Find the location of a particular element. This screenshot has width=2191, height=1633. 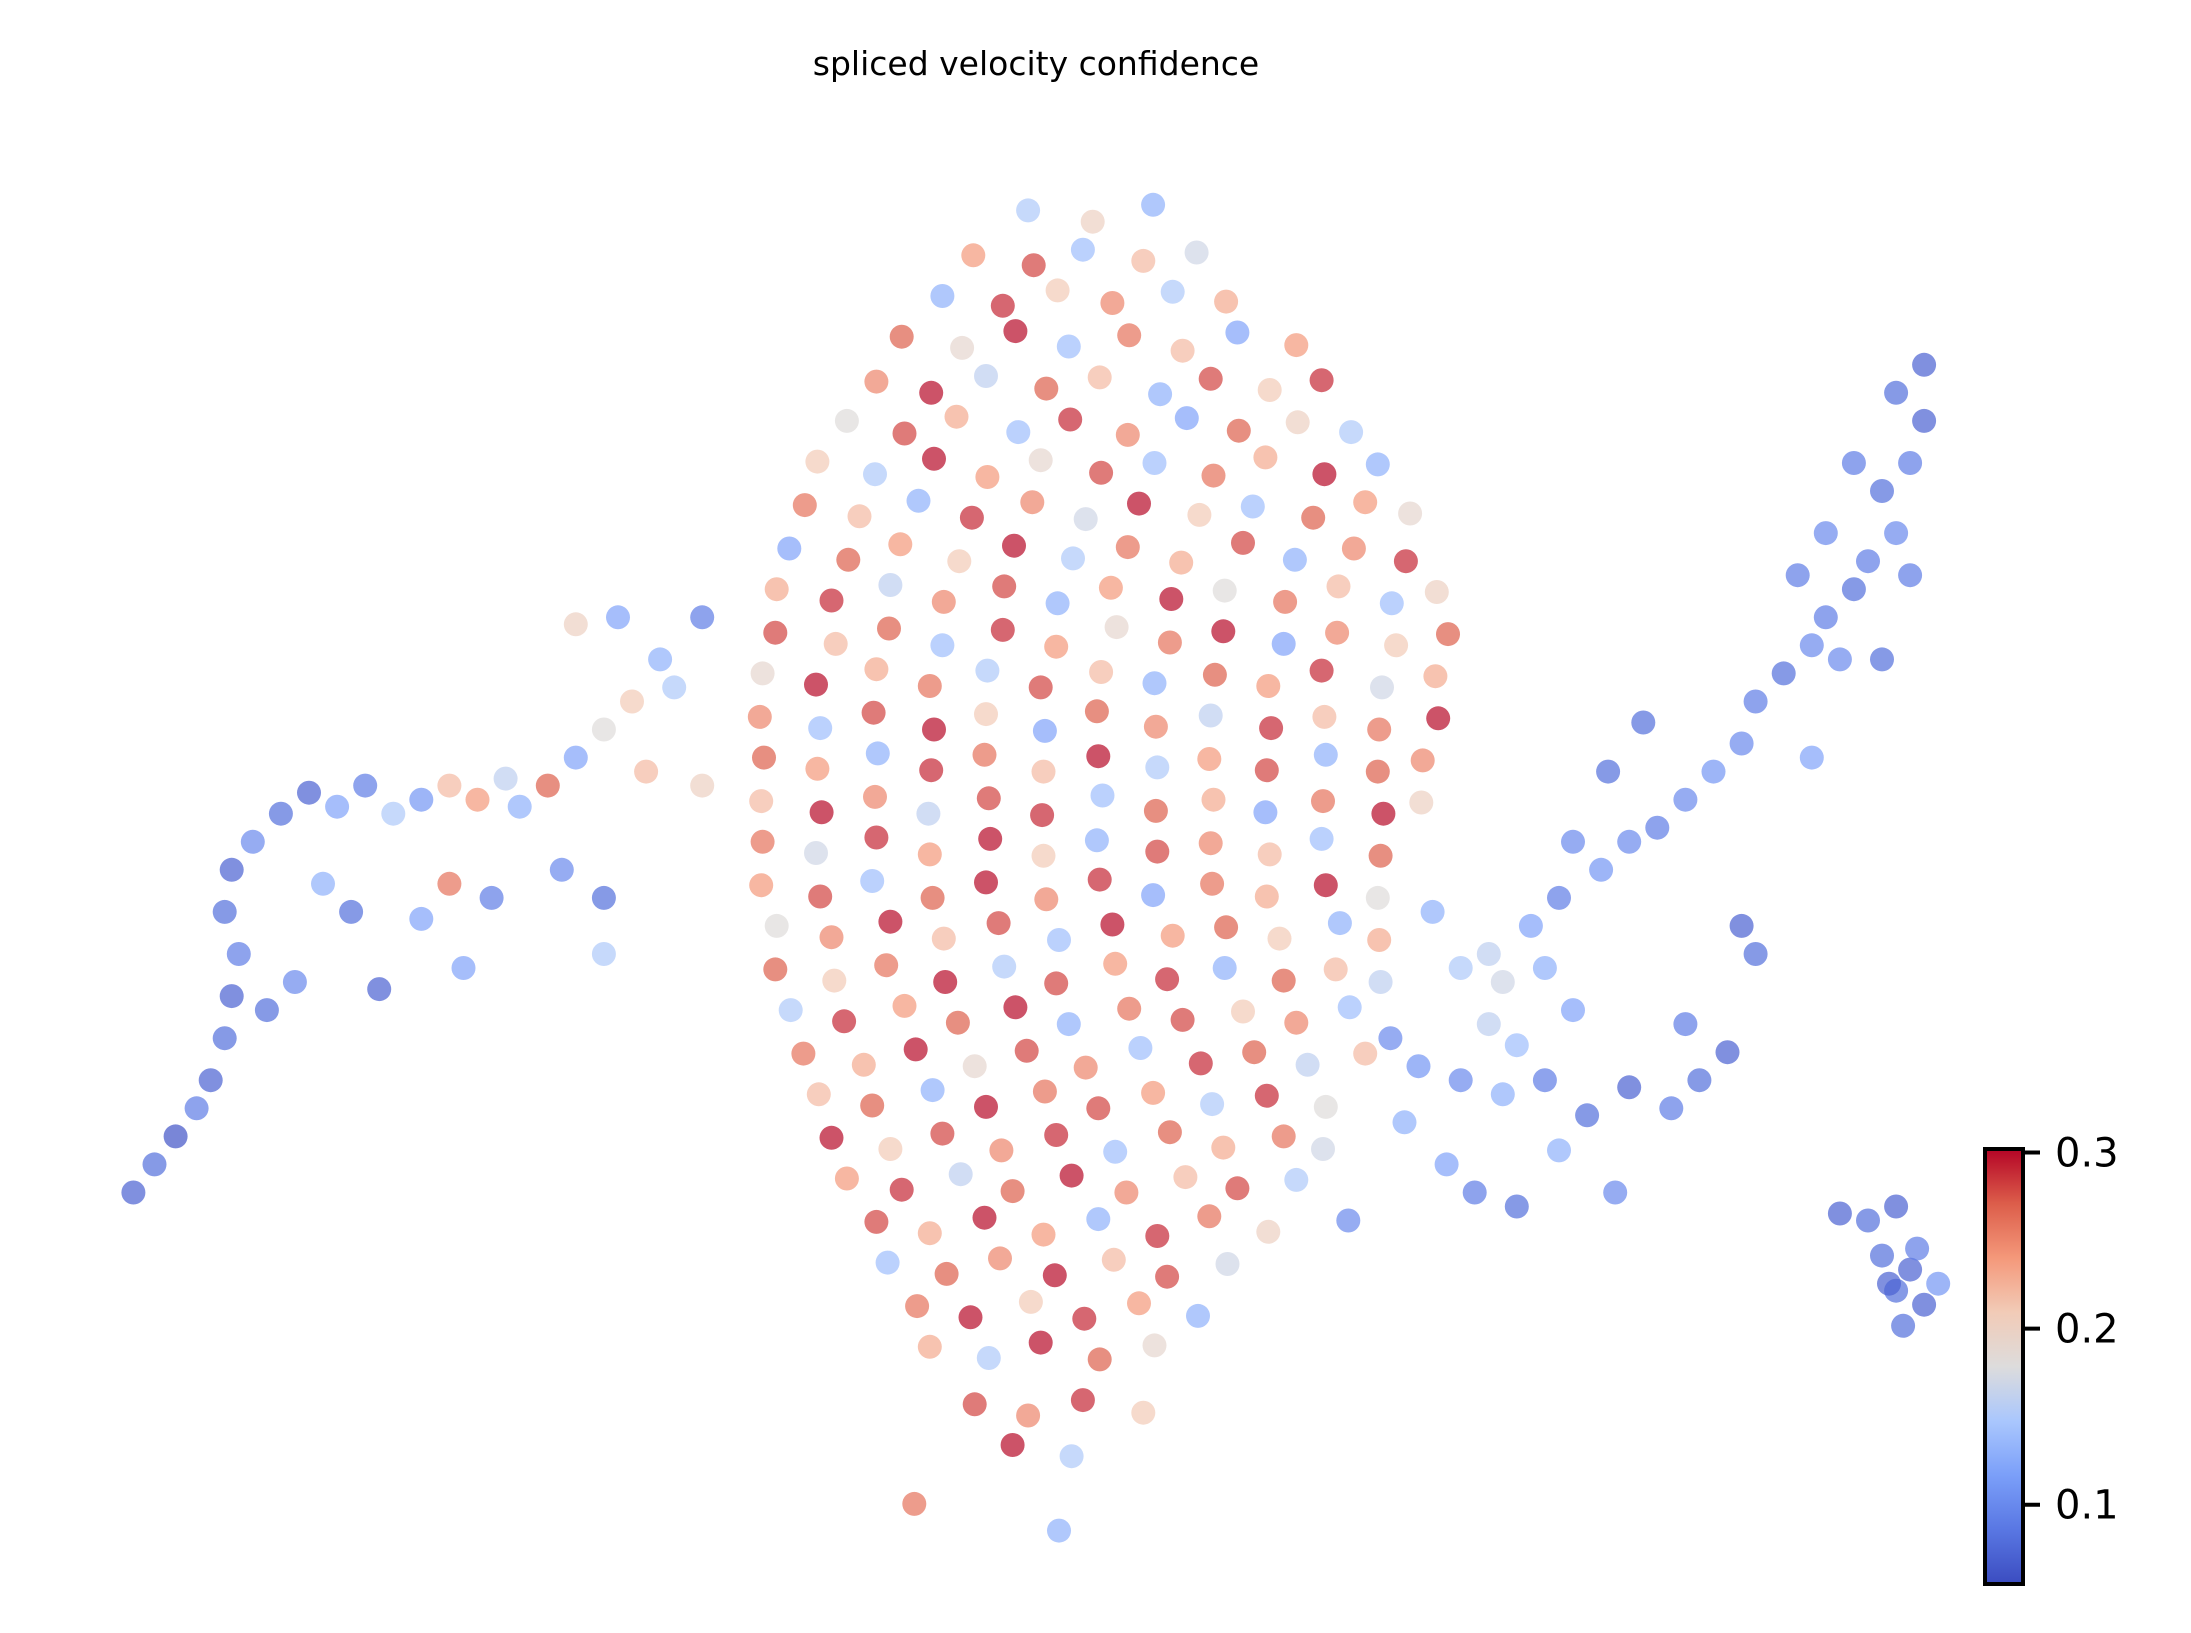

colorbar-tick-label: 0.2 is located at coordinates (2087, 1330).